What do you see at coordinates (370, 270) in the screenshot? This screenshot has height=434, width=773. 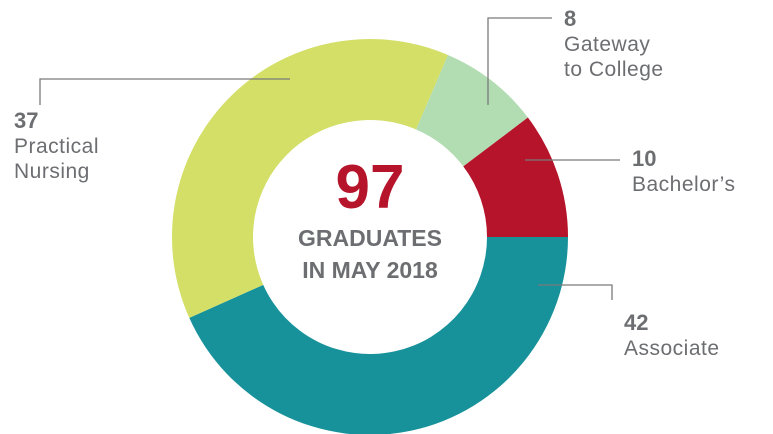 I see `center-caption-line-2: IN MAY 2018` at bounding box center [370, 270].